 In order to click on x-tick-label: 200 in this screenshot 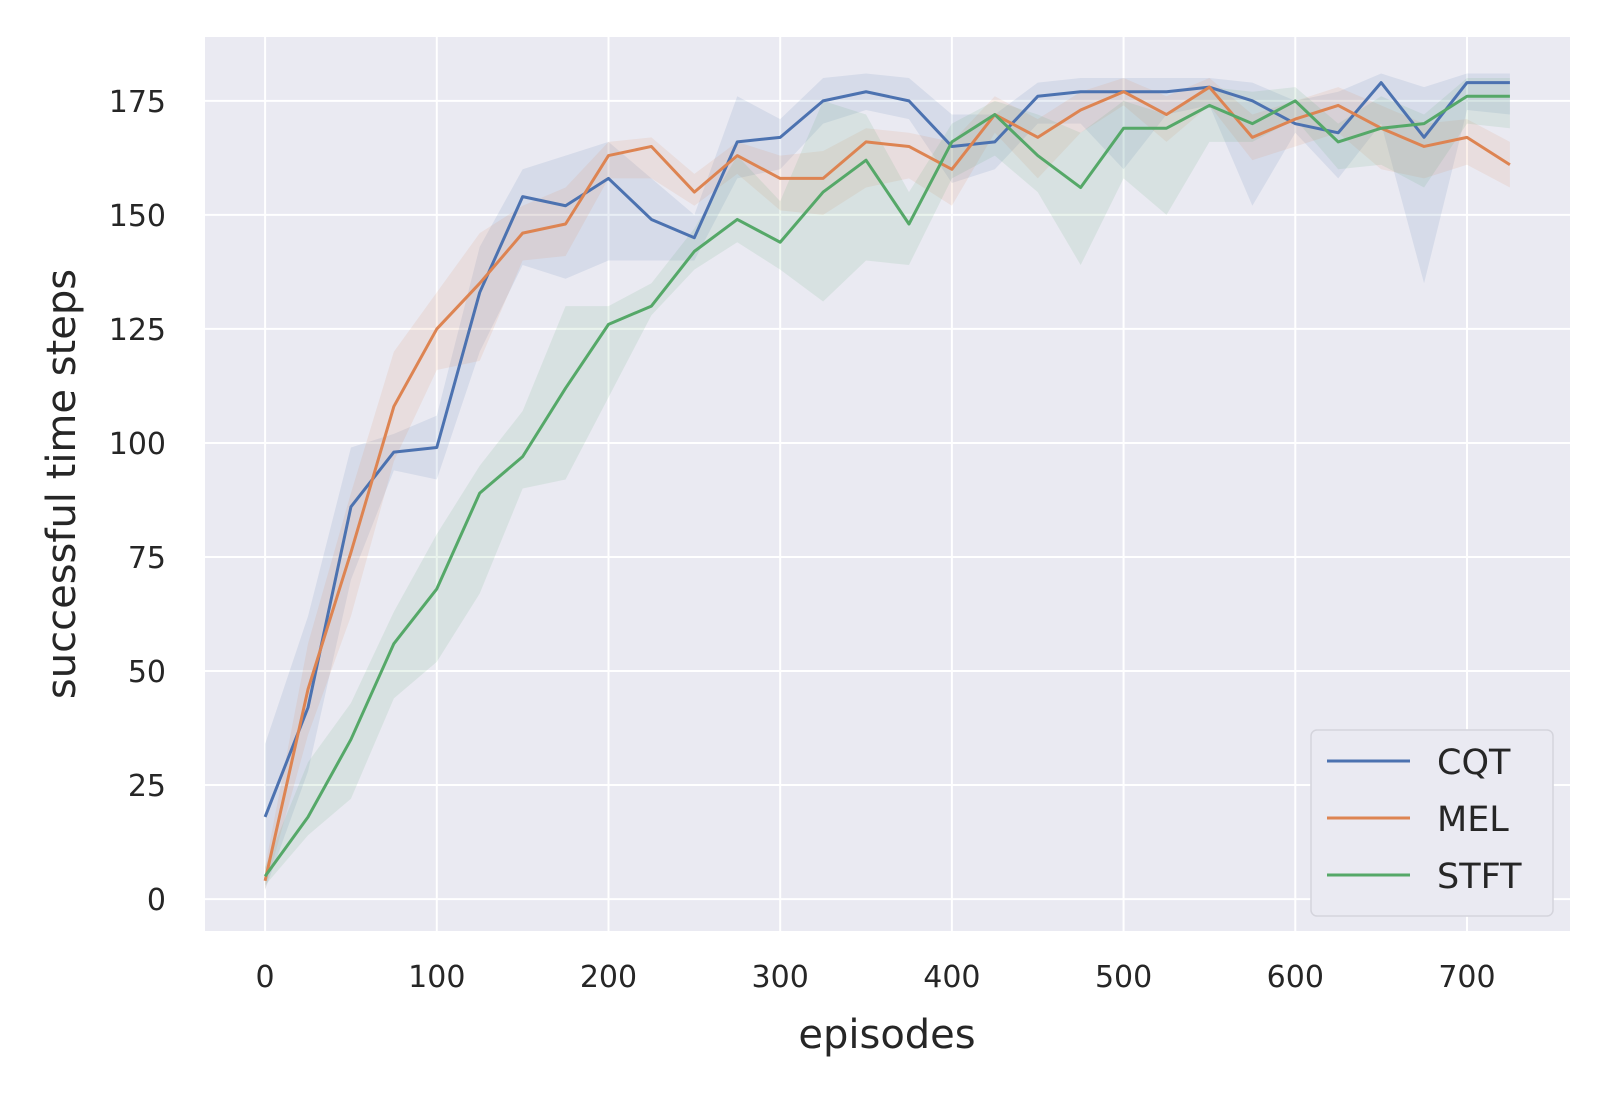, I will do `click(608, 977)`.